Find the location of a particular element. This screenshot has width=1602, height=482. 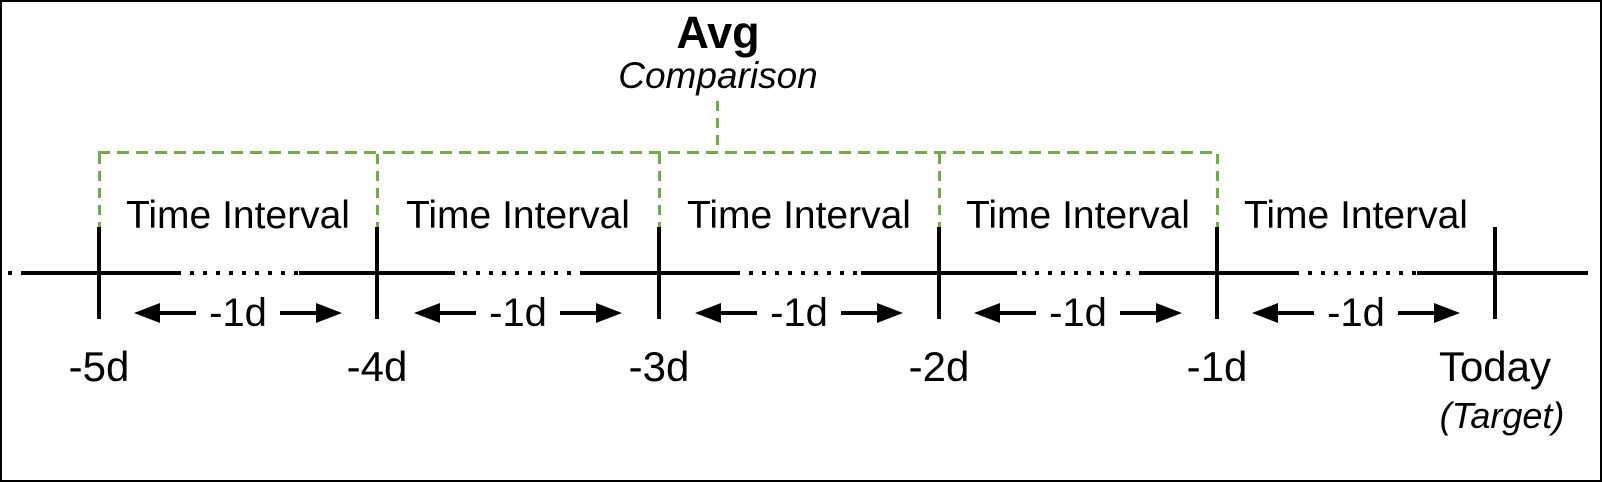

title-subtitle: Comparison is located at coordinates (718, 75).